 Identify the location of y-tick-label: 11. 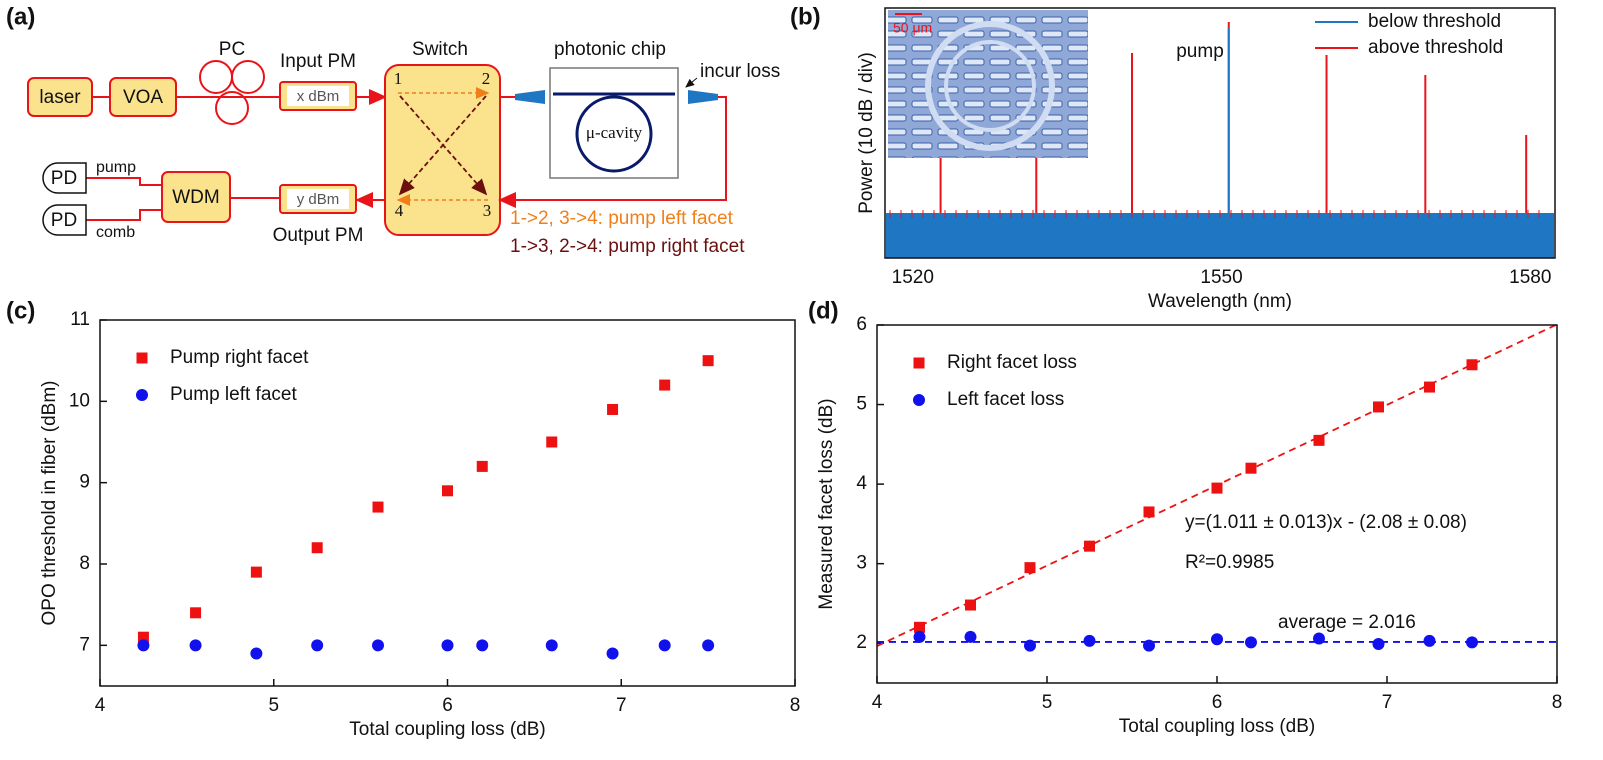
(80, 319).